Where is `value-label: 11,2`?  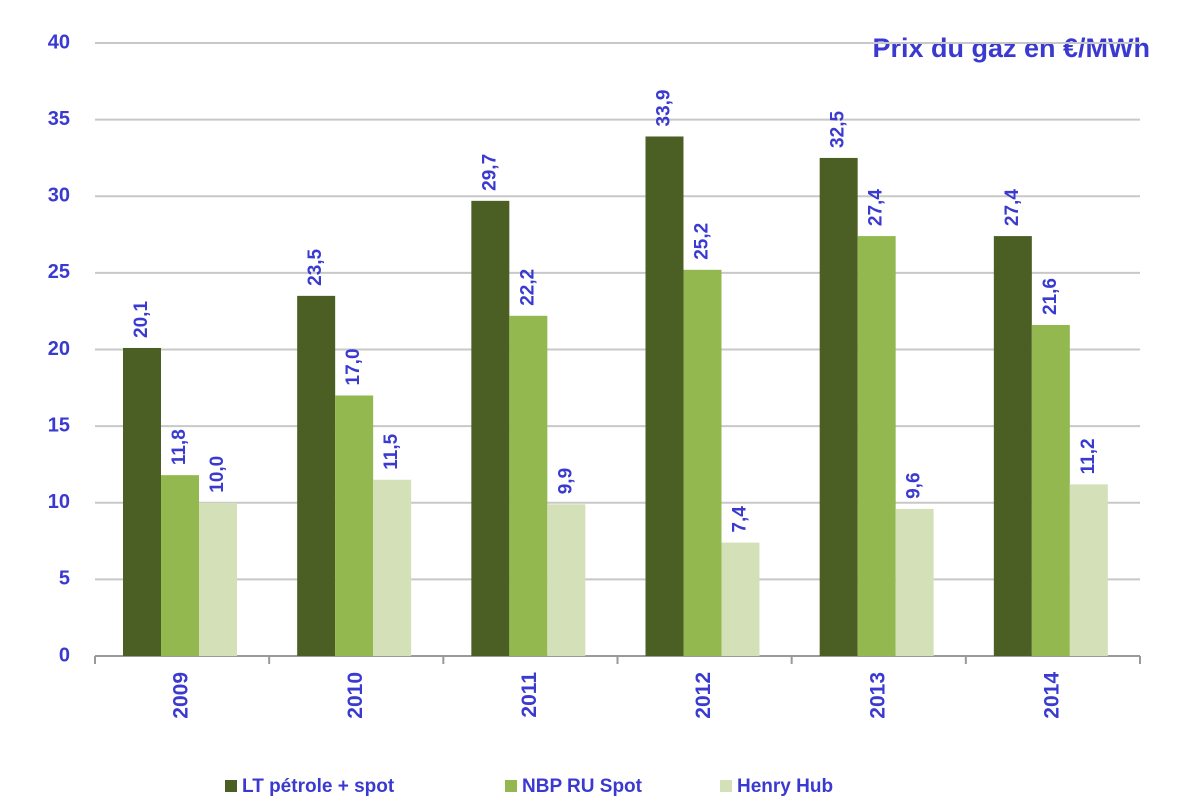
value-label: 11,2 is located at coordinates (1088, 456).